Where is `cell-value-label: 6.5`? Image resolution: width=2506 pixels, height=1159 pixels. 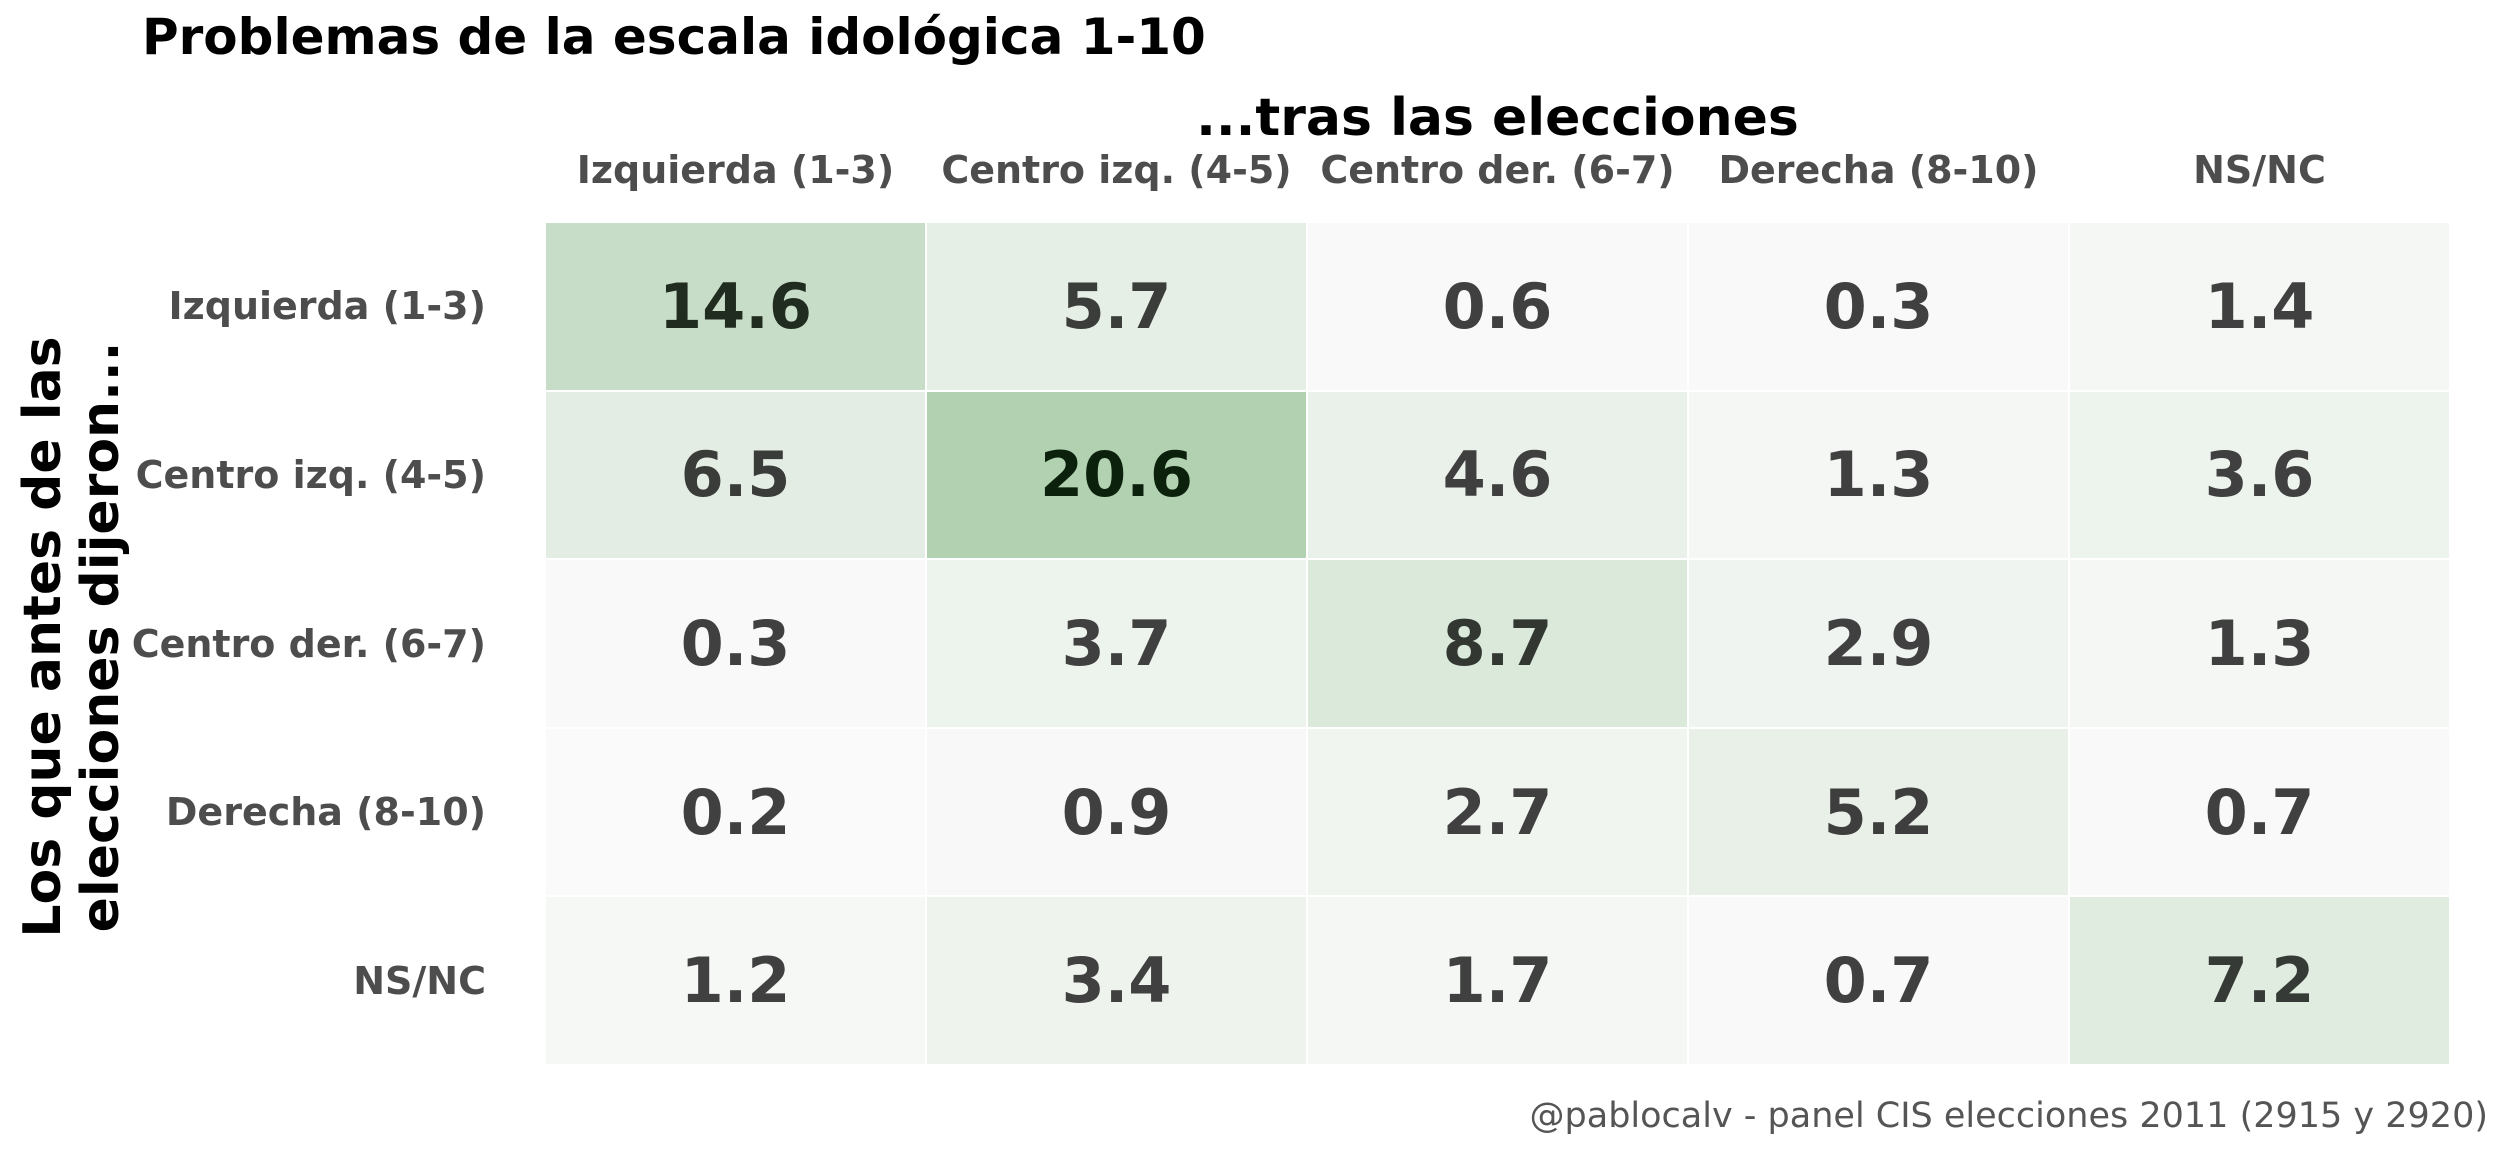 cell-value-label: 6.5 is located at coordinates (735, 475).